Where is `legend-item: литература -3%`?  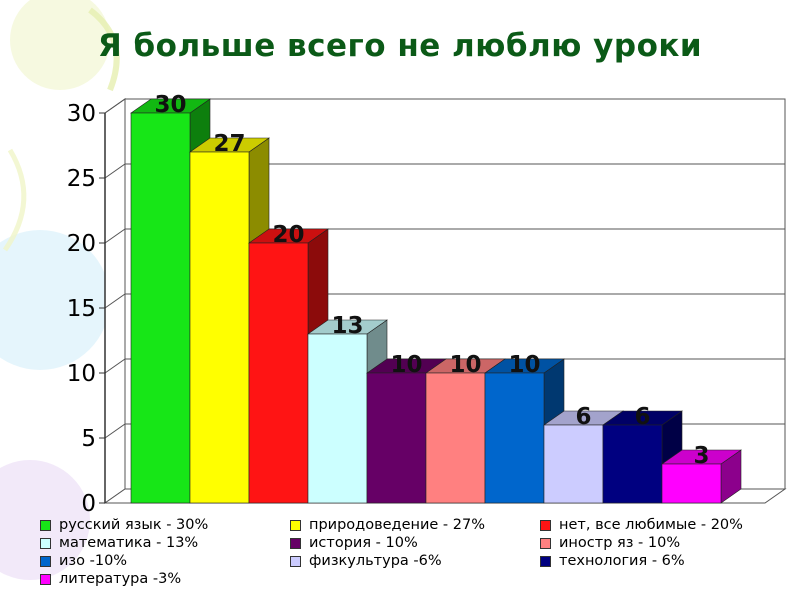
legend-item: литература -3% is located at coordinates (165, 579).